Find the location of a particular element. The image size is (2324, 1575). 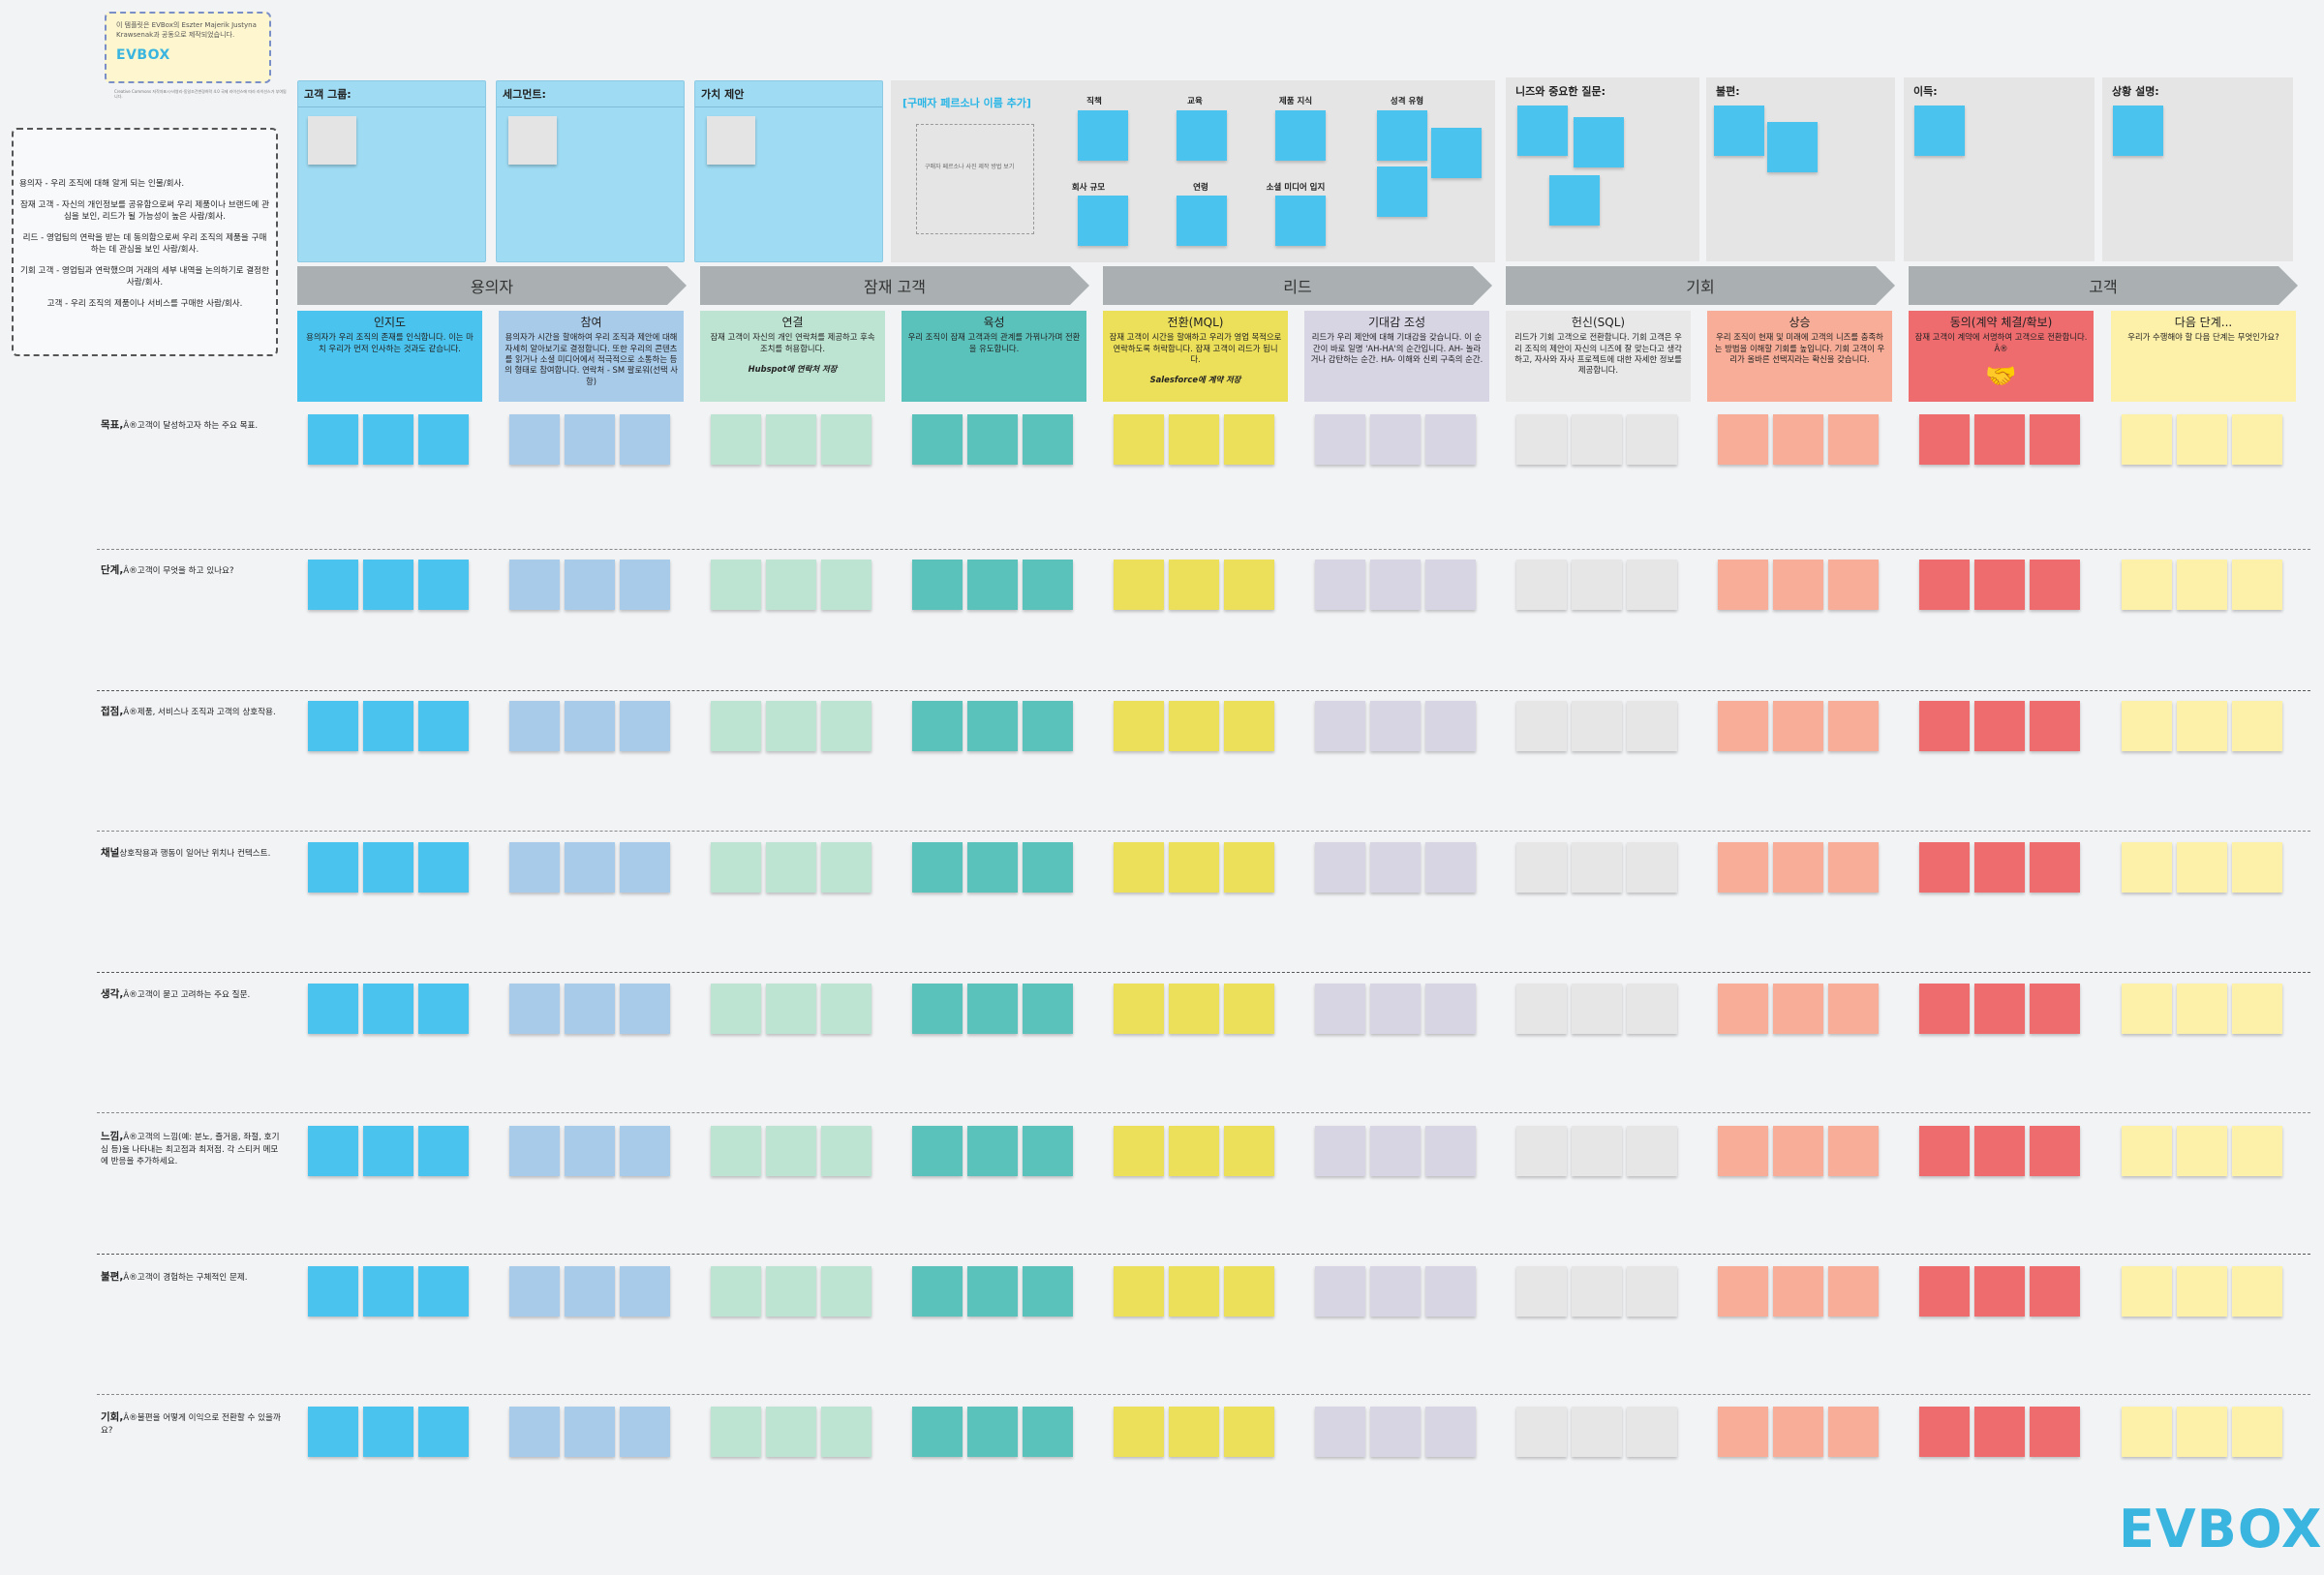

value-proposition-panel: 가치 제안 is located at coordinates (789, 171).